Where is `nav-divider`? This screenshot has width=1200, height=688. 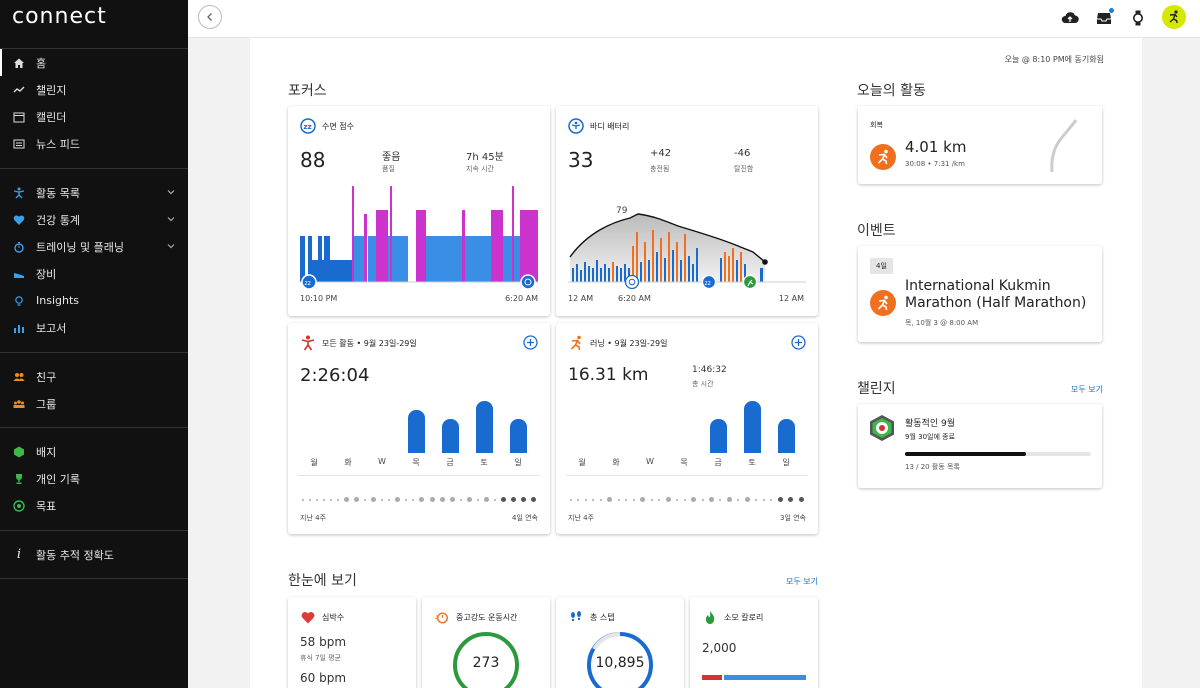 nav-divider is located at coordinates (94, 578).